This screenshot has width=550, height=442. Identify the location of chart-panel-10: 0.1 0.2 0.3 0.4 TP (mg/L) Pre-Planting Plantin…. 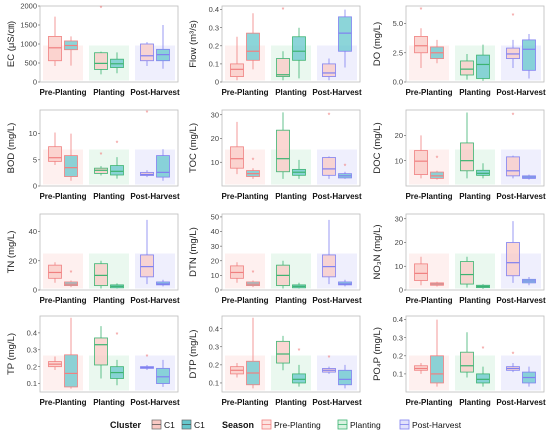
(93, 361).